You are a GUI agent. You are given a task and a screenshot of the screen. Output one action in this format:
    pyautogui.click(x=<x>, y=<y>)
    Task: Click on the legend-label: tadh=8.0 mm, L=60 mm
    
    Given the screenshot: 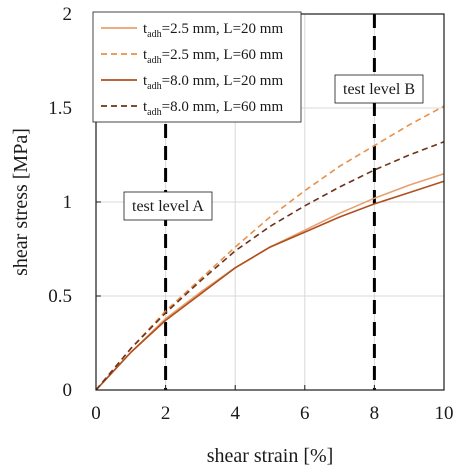 What is the action you would take?
    pyautogui.click(x=213, y=108)
    